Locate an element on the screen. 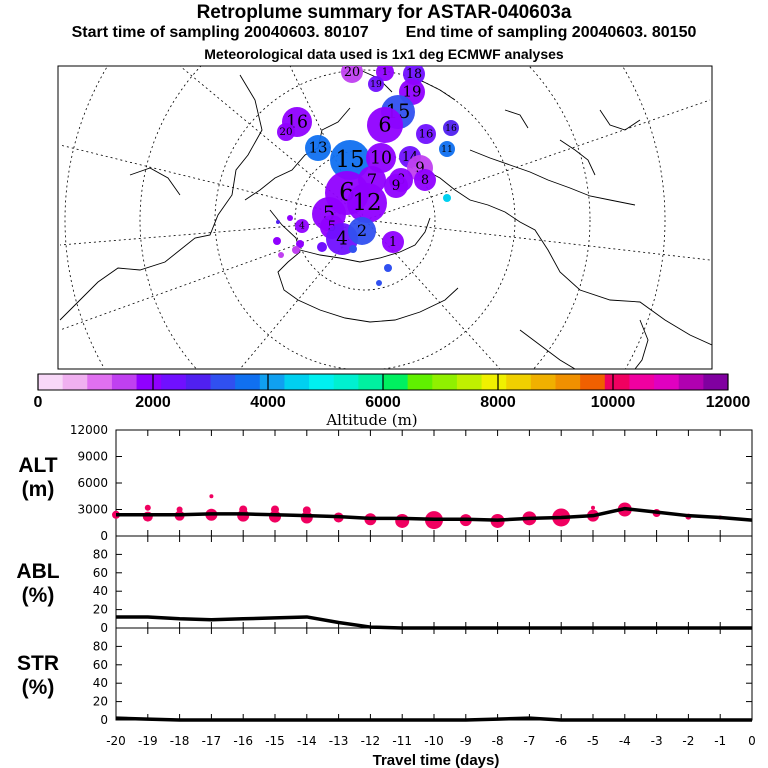 Image resolution: width=768 pixels, height=768 pixels. colorbar-tick-label-6: 12000 is located at coordinates (728, 402).